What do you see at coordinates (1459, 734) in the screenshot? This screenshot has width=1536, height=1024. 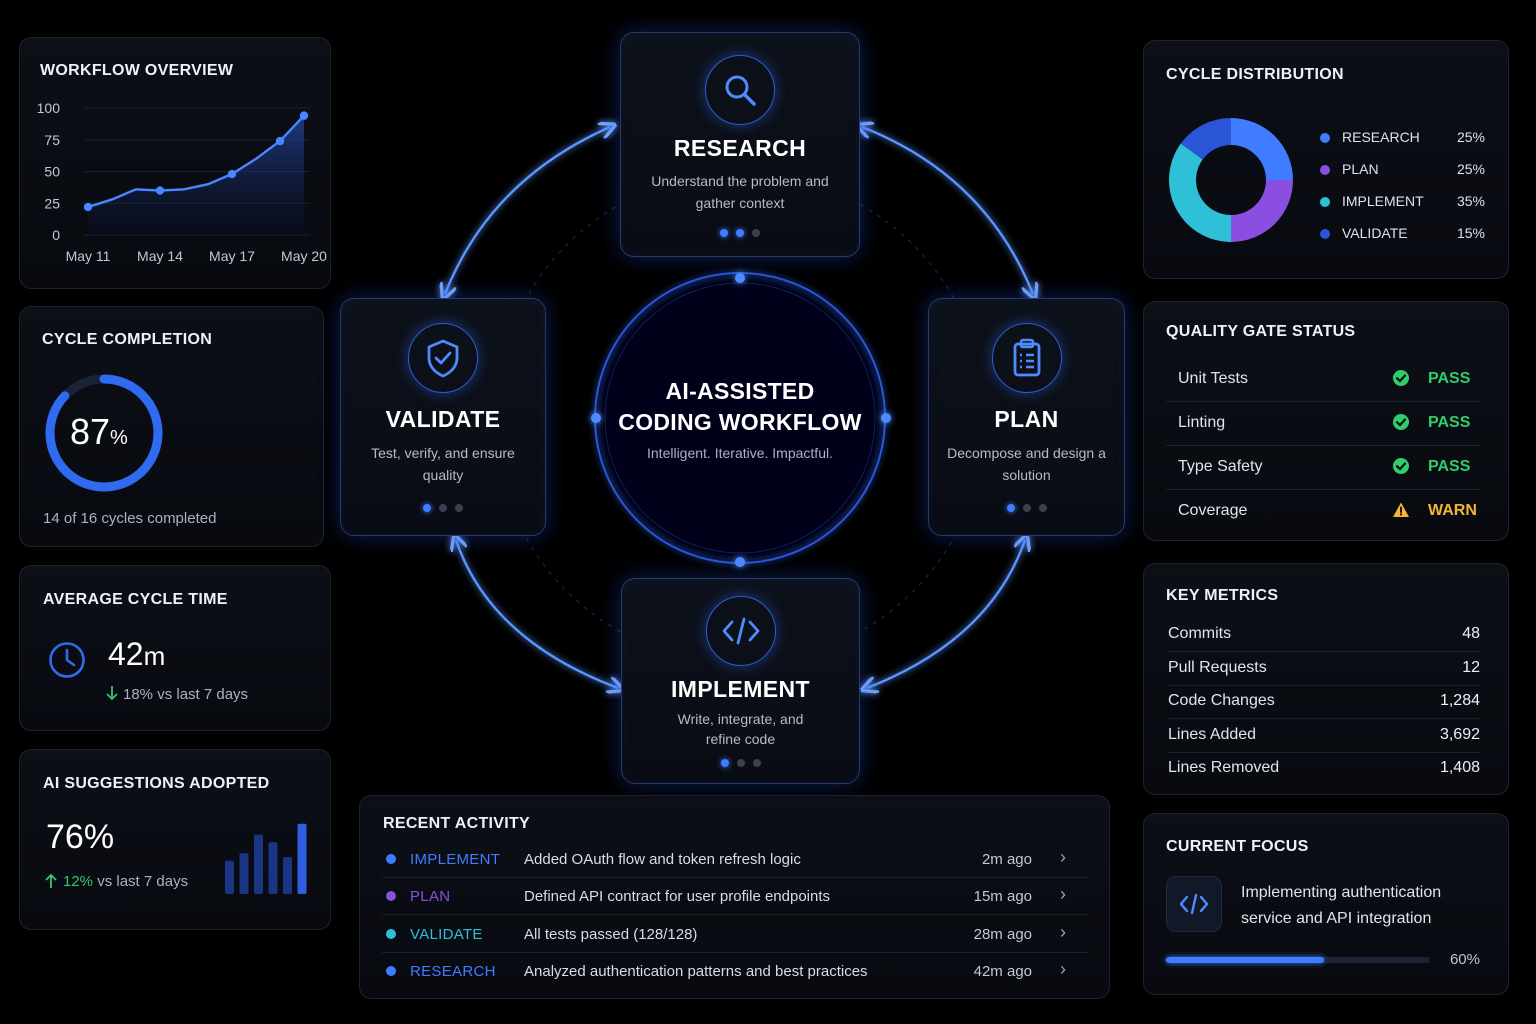 I see `metric-value: 3,692` at bounding box center [1459, 734].